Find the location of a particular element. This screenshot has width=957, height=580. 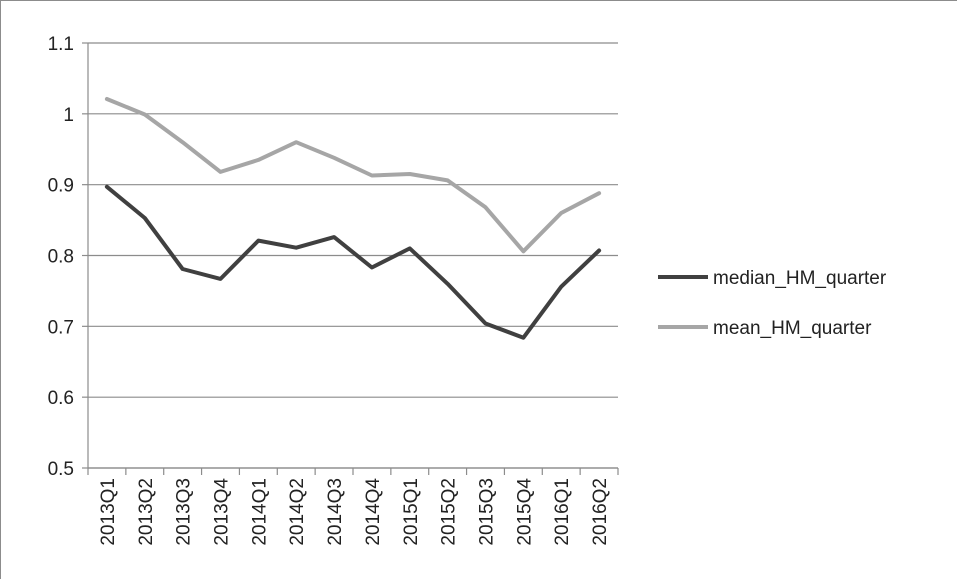

x-tick-label: 2013Q2 is located at coordinates (146, 512).